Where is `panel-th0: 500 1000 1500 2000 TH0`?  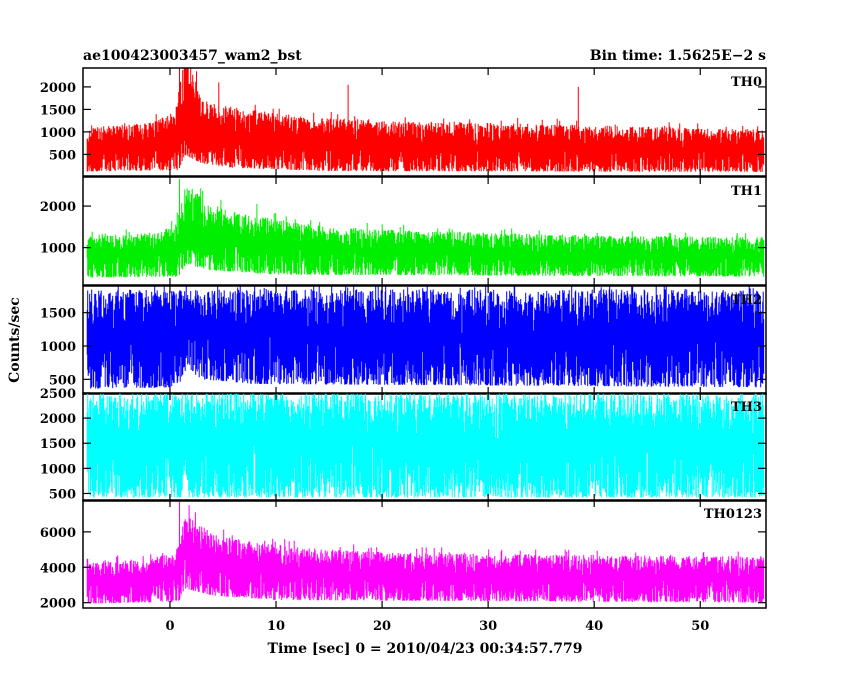 panel-th0: 500 1000 1500 2000 TH0 is located at coordinates (403, 122).